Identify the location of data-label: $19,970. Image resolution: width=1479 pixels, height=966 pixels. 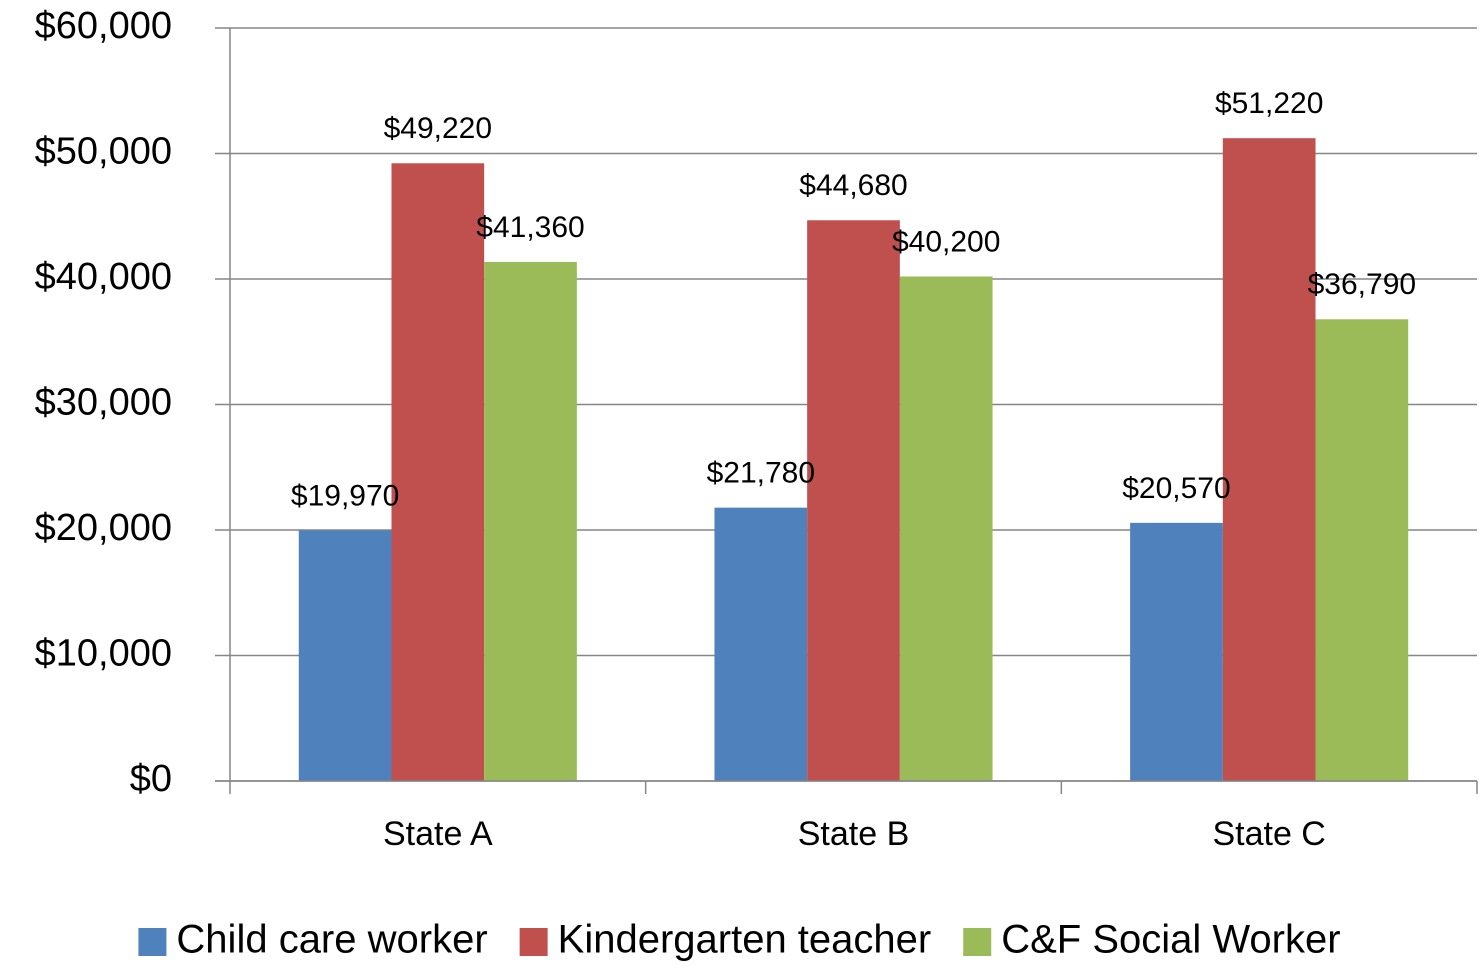
(345, 495).